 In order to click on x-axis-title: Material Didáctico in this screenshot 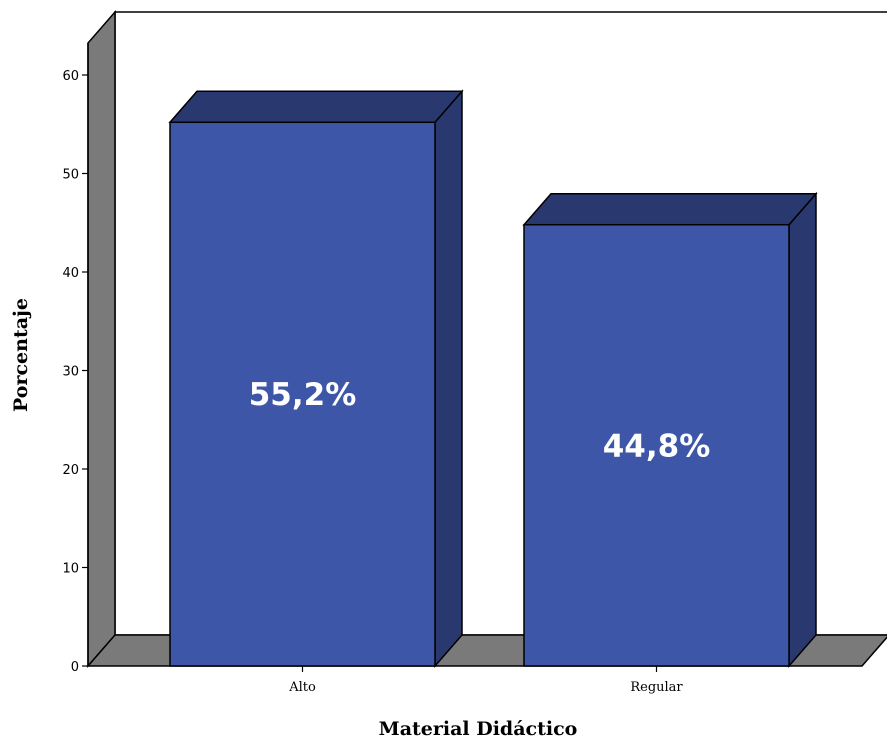, I will do `click(478, 729)`.